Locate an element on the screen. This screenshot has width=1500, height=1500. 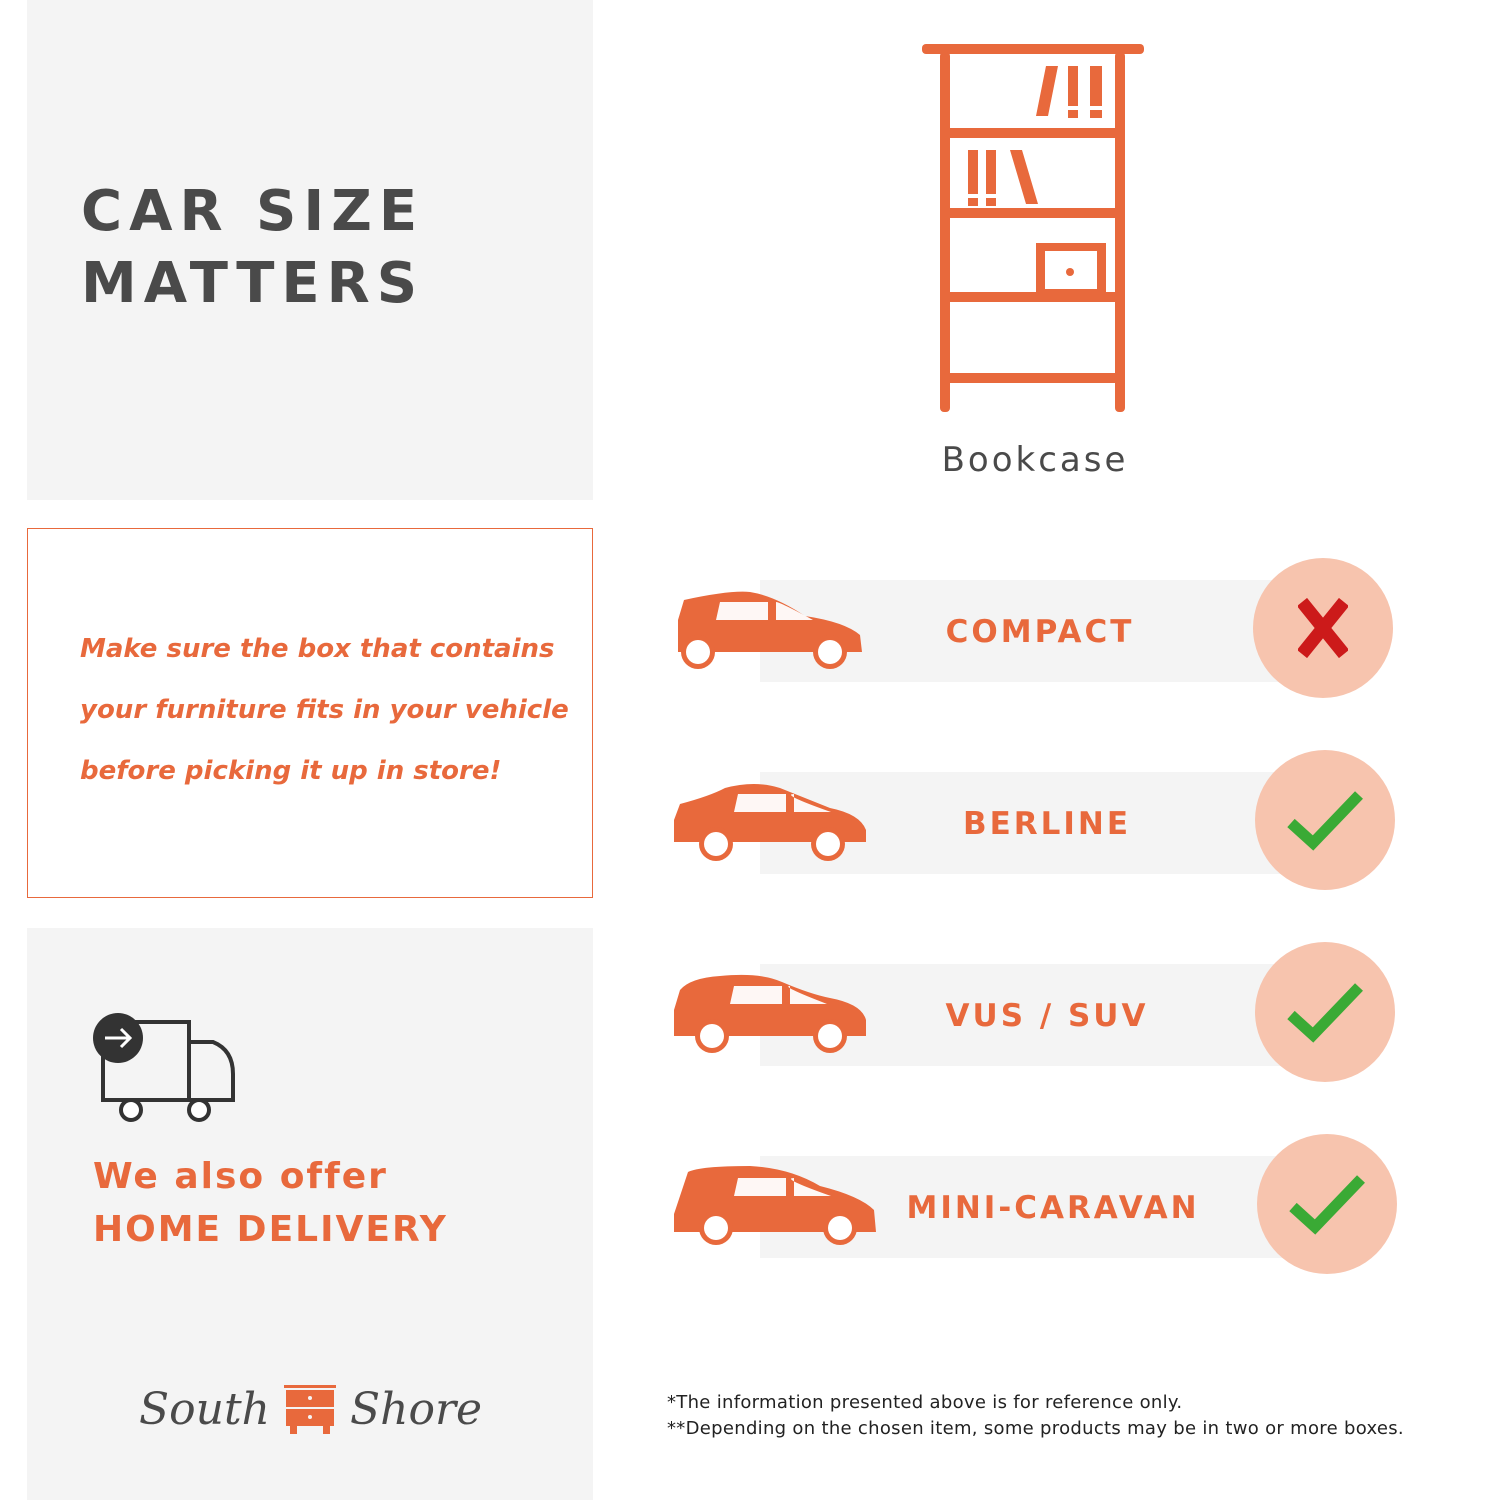
page-title: CAR SIZE MATTERS is located at coordinates (252, 248).